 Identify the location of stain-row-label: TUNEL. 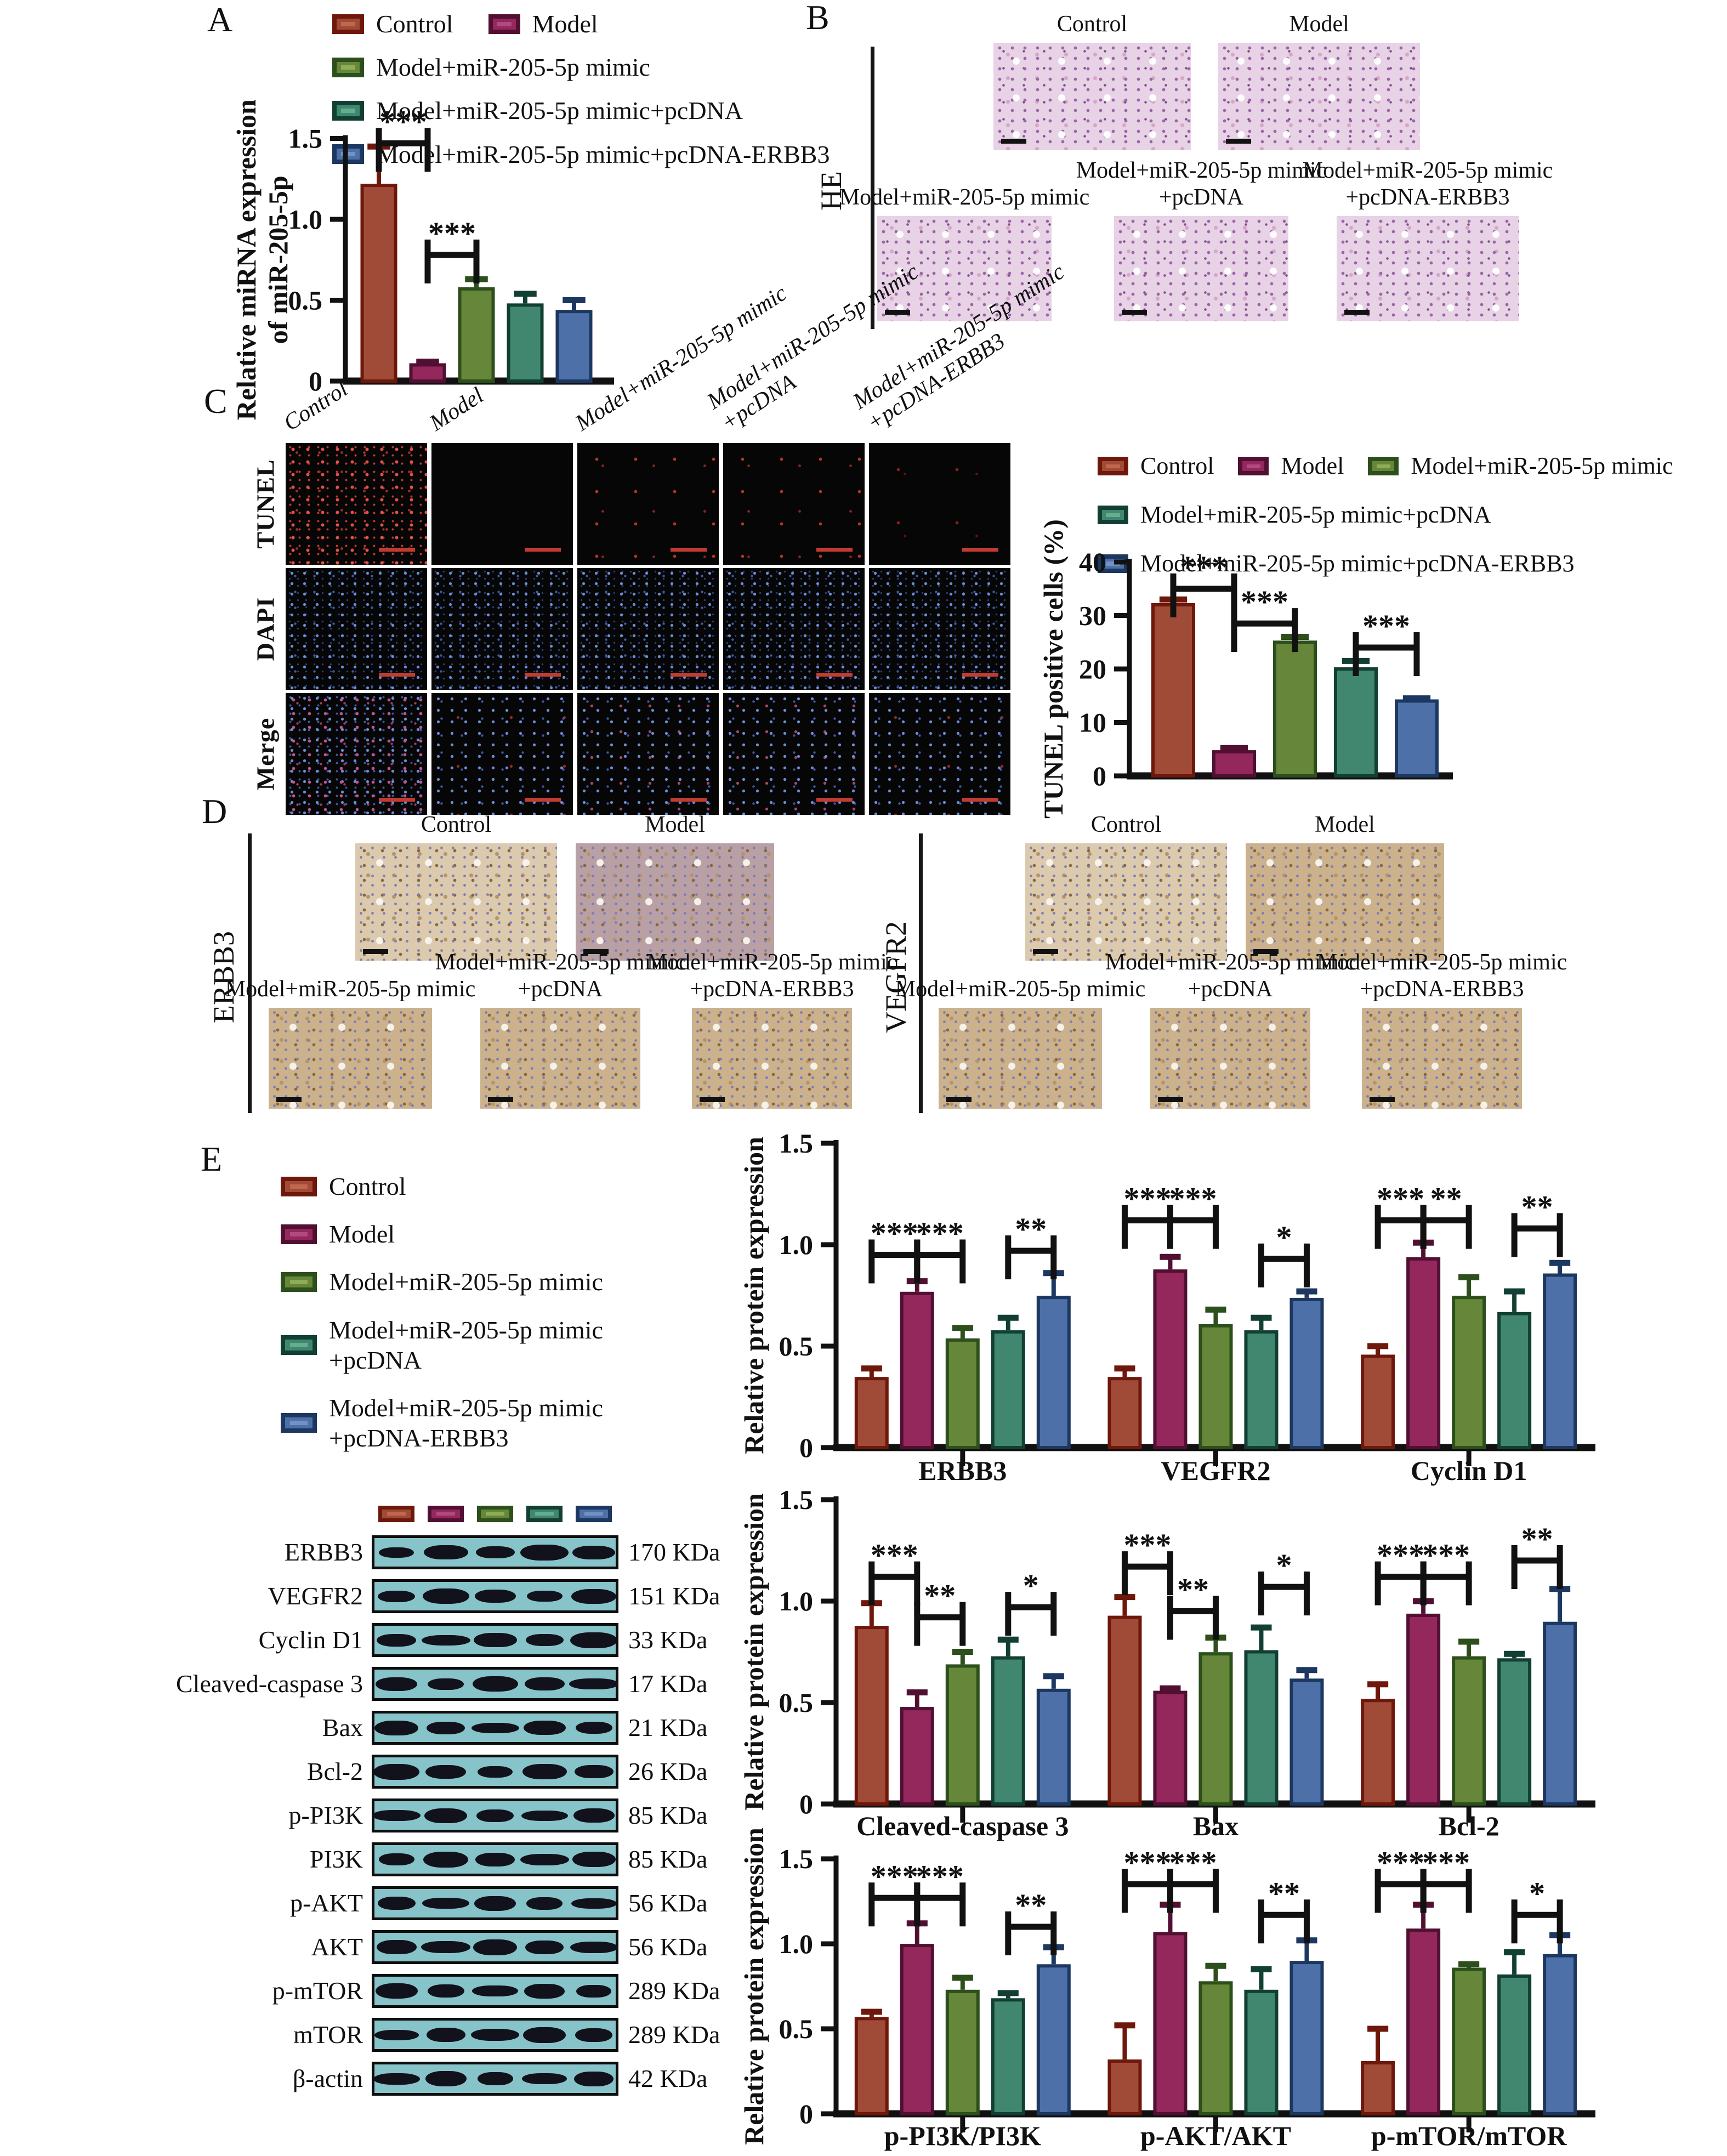
(265, 504).